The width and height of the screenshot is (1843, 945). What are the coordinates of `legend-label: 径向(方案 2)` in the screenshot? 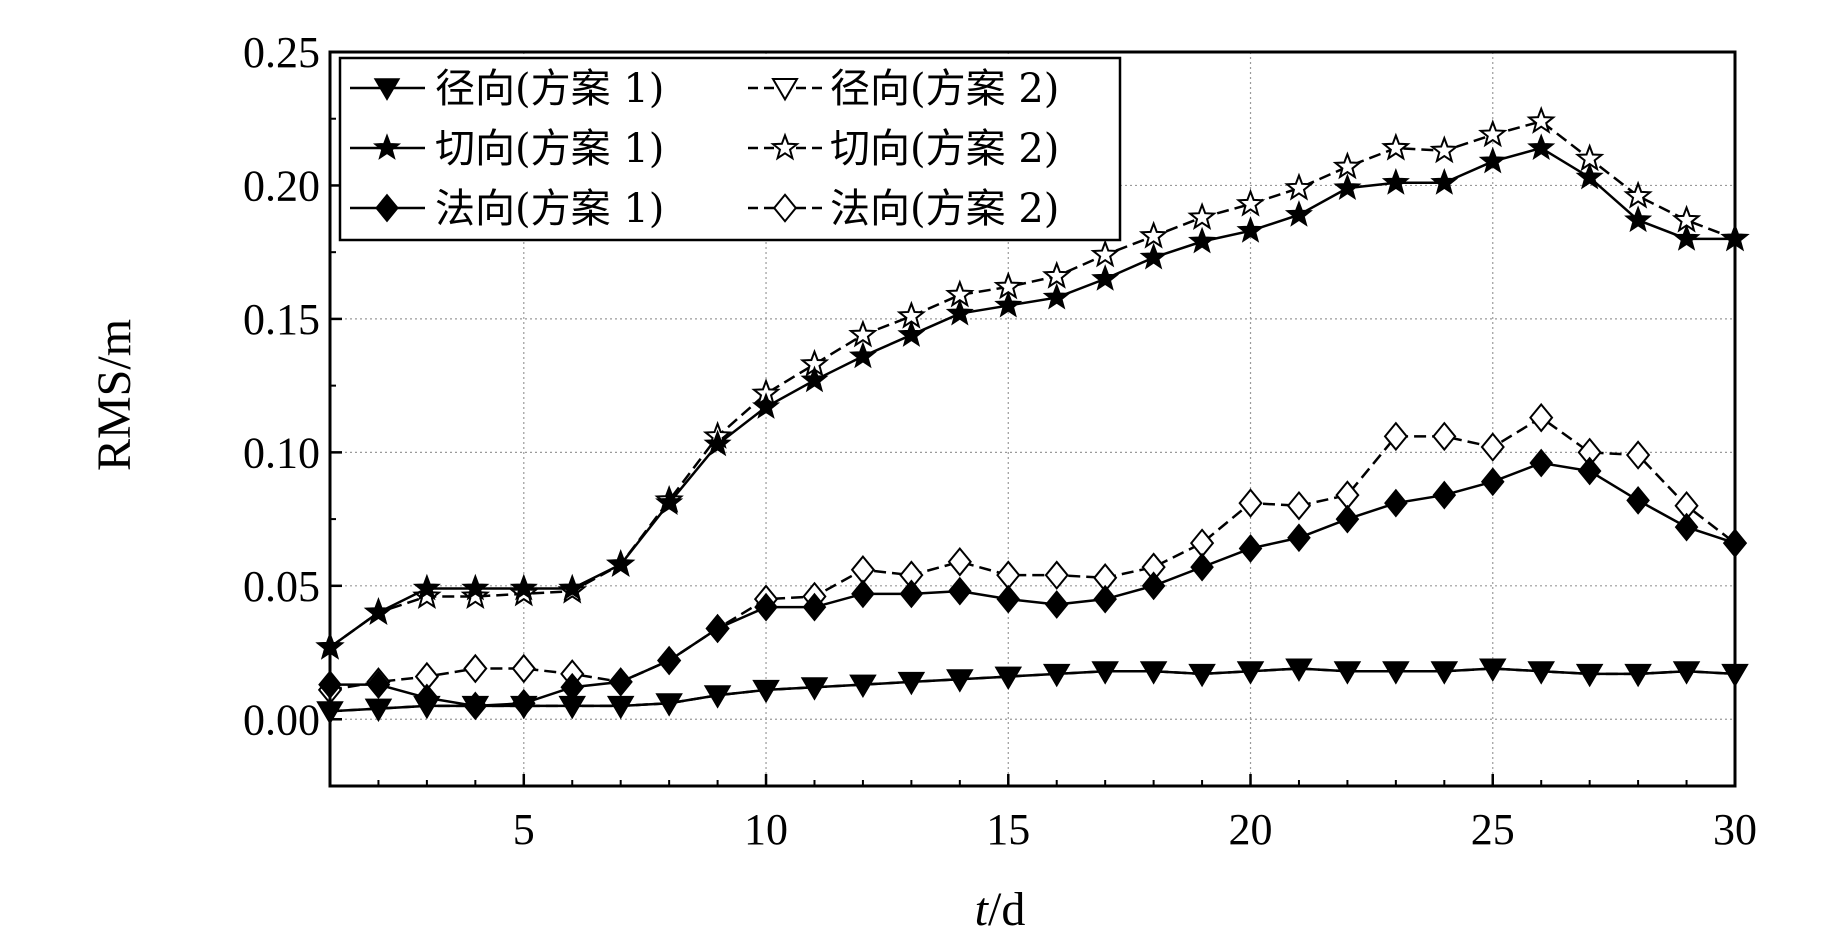 It's located at (944, 89).